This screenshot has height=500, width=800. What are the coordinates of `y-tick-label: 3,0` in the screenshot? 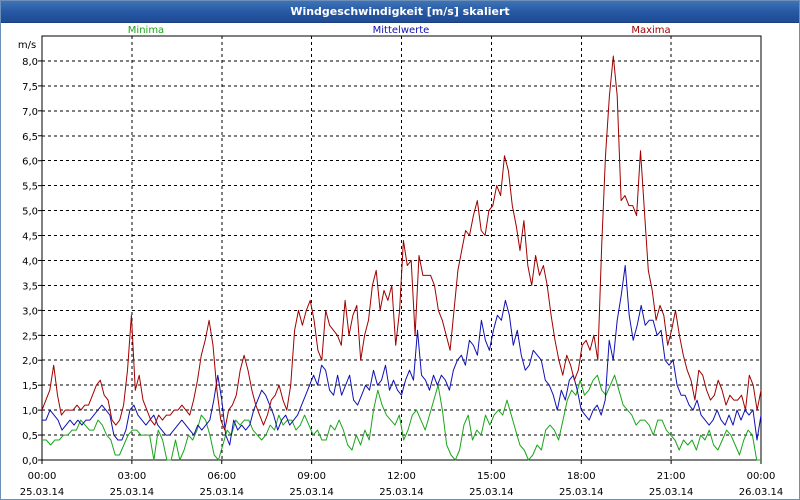 It's located at (30, 311).